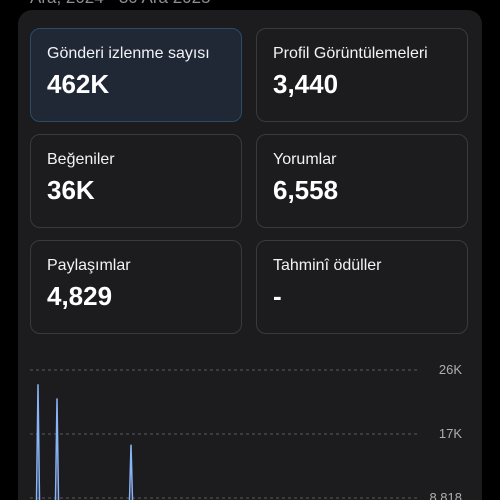 Image resolution: width=500 pixels, height=500 pixels. What do you see at coordinates (136, 287) in the screenshot?
I see `metric-card-shares: Paylaşımlar 4,829` at bounding box center [136, 287].